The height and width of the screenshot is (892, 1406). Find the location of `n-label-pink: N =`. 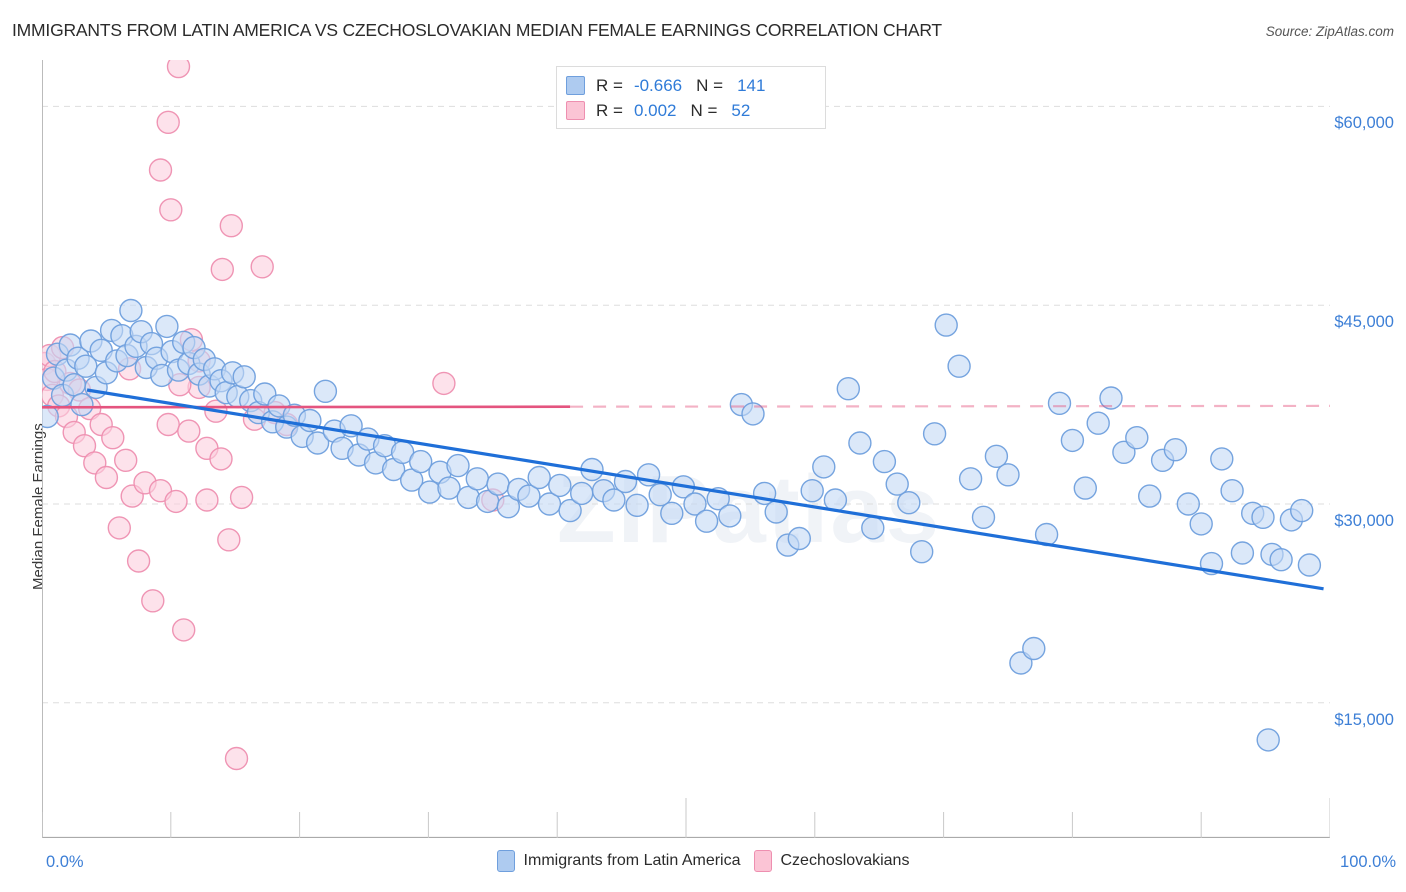

n-label-pink: N = is located at coordinates (704, 110).